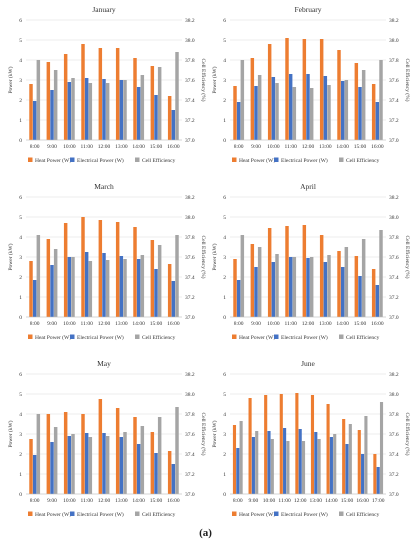 This screenshot has height=550, width=411. I want to click on legend-label: Cell Efficiency, so click(363, 337).